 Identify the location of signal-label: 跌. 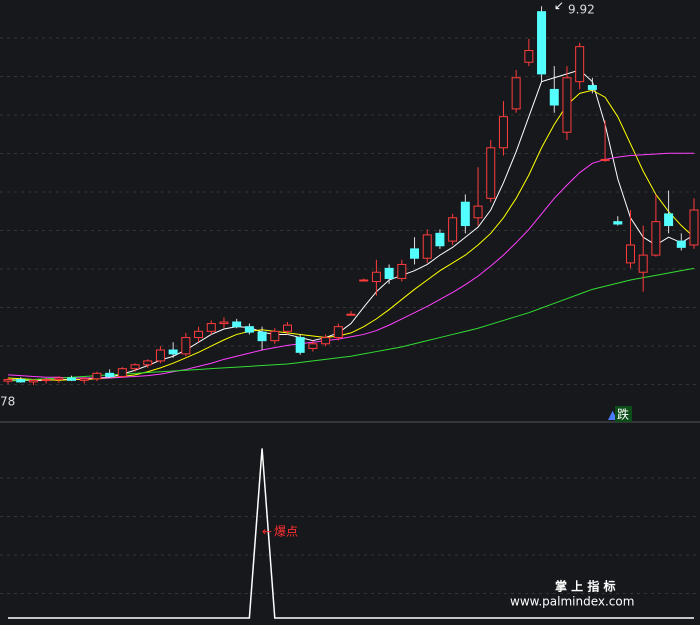
(623, 414).